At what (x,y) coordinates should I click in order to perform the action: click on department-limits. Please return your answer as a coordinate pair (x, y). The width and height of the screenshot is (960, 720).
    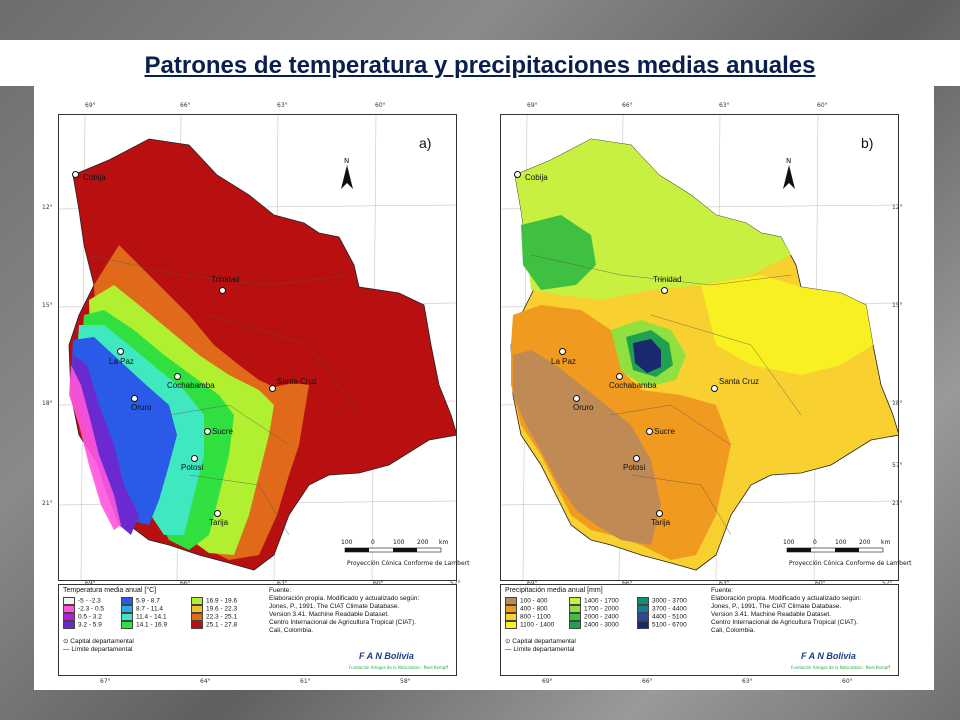
    Looking at the image, I should click on (224, 395).